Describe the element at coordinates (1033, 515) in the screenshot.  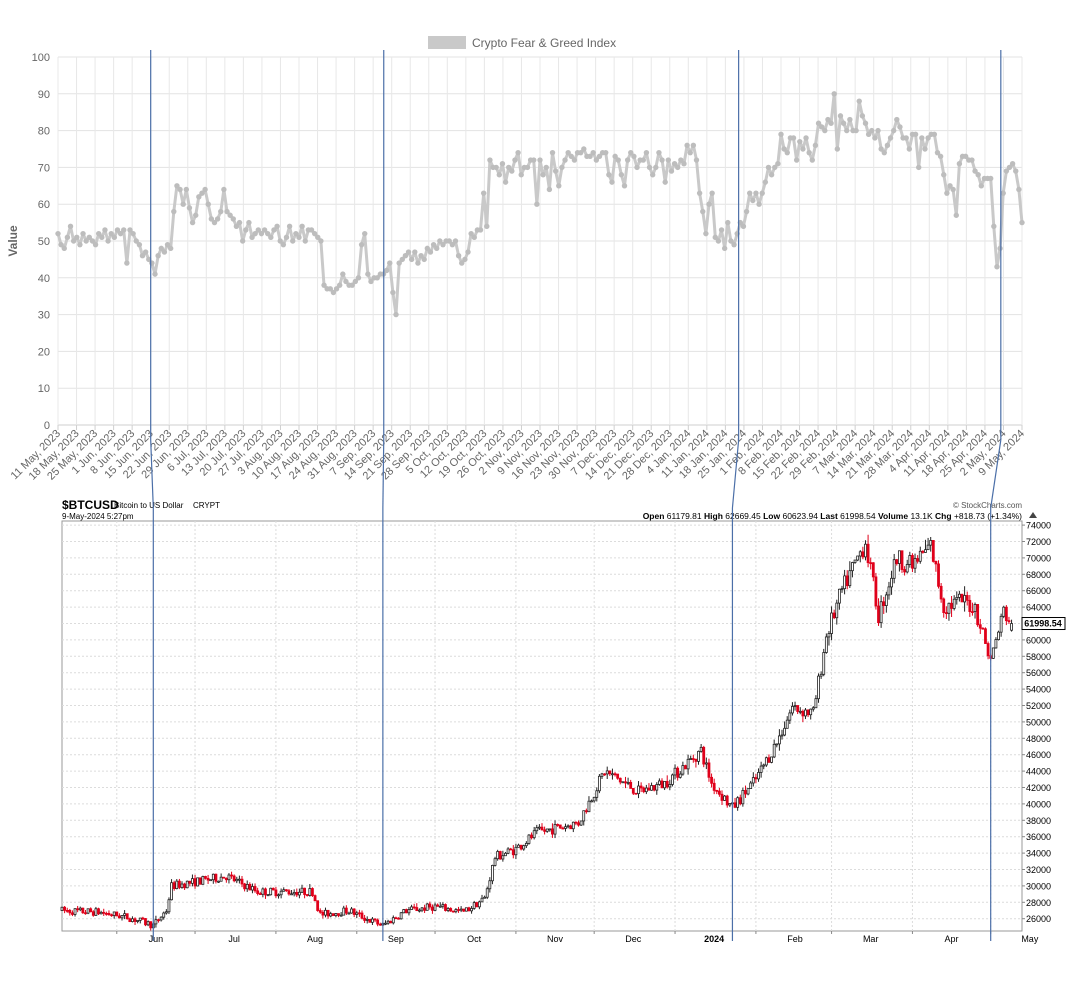
I see `scroll-up-arrow-icon` at that location.